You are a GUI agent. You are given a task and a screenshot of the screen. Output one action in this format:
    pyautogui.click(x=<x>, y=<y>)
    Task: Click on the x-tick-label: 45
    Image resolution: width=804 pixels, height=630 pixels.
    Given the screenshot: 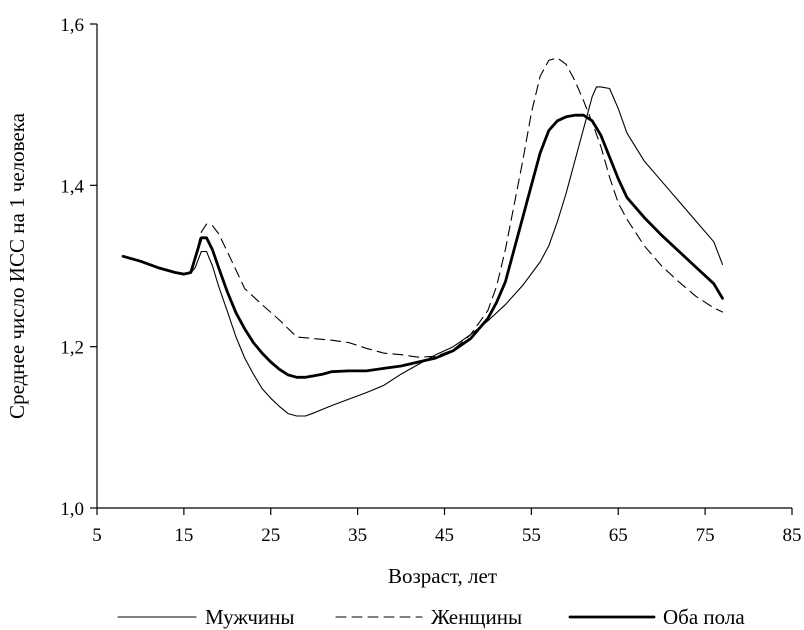 What is the action you would take?
    pyautogui.click(x=444, y=535)
    